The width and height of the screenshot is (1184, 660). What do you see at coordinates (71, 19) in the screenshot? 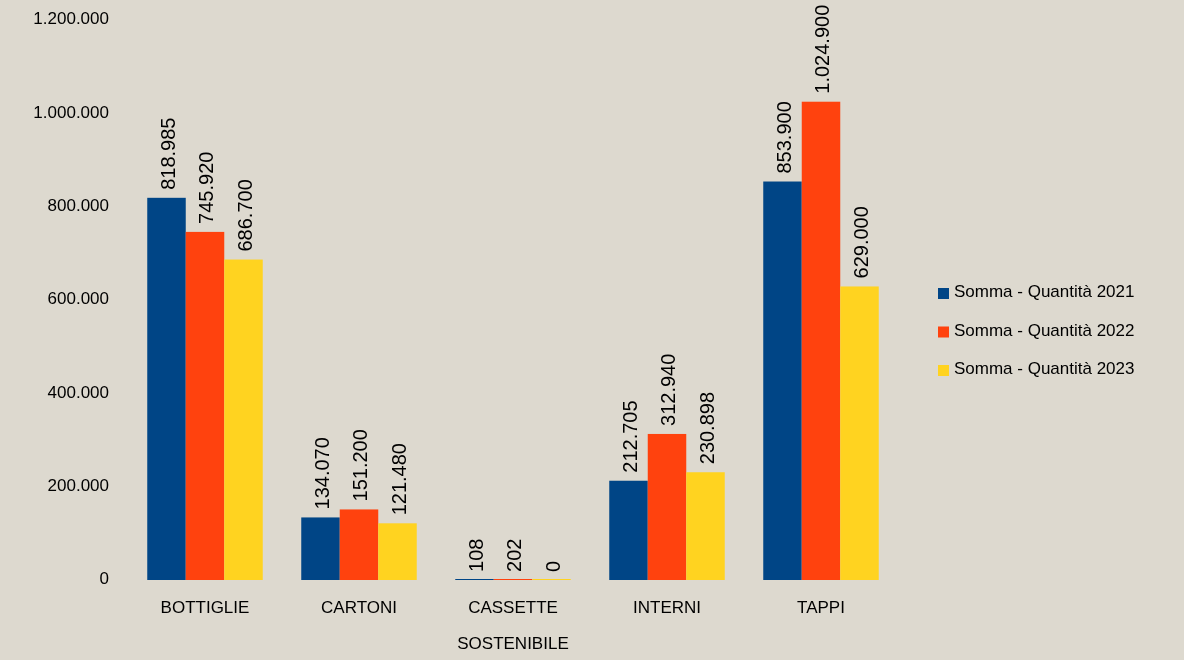
I see `y-tick-label: 1.200.000` at bounding box center [71, 19].